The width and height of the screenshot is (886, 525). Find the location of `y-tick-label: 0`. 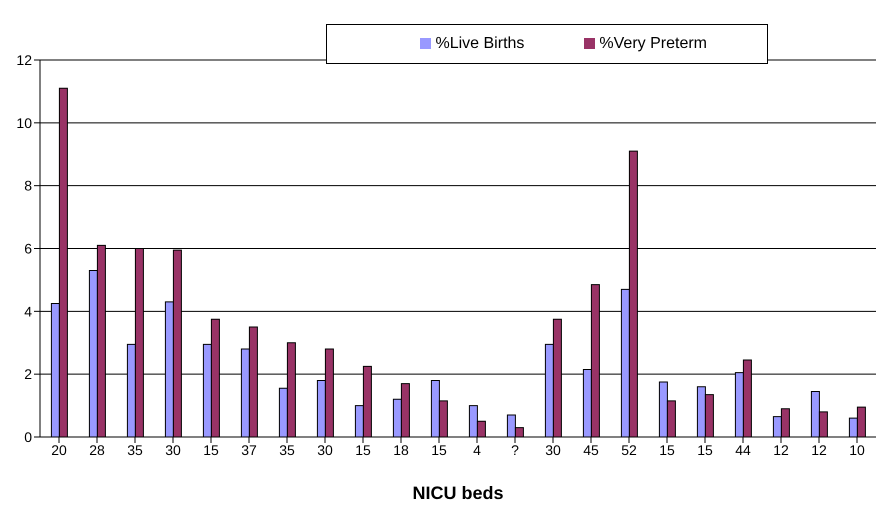

y-tick-label: 0 is located at coordinates (28, 436).